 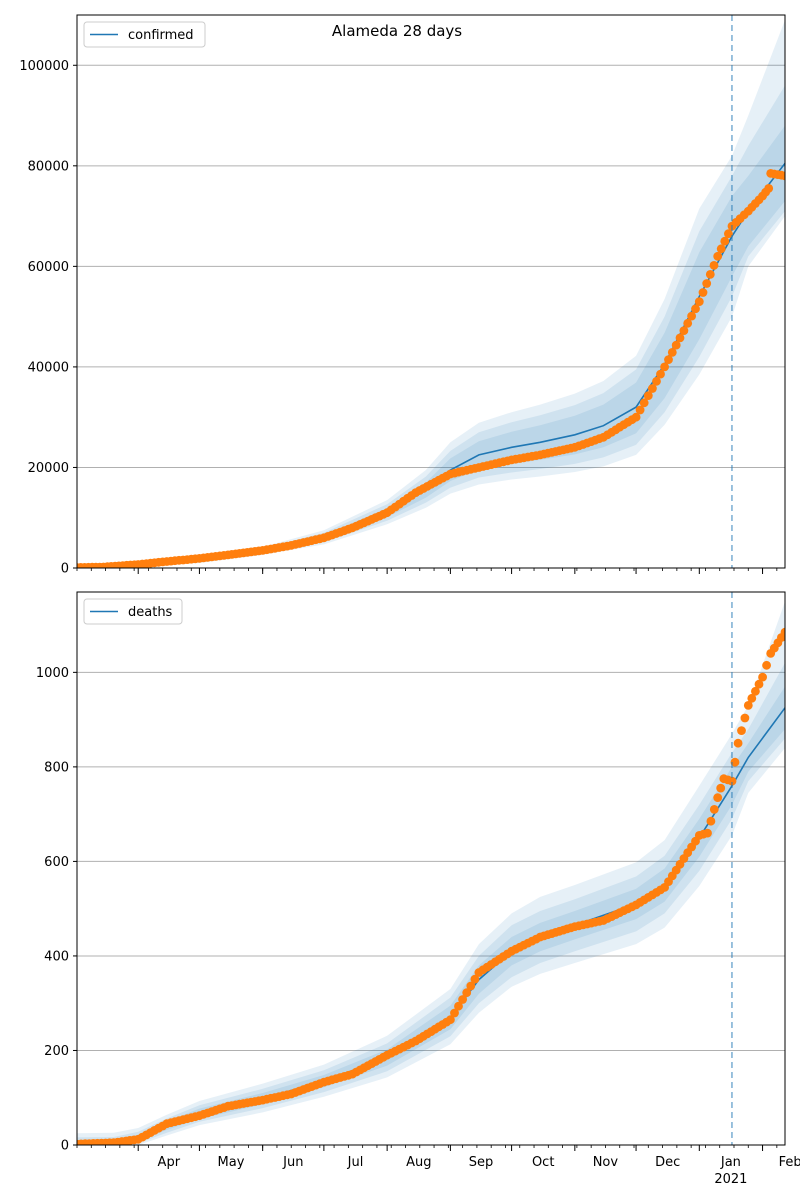 What do you see at coordinates (48, 367) in the screenshot?
I see `y-tick-label: 40000` at bounding box center [48, 367].